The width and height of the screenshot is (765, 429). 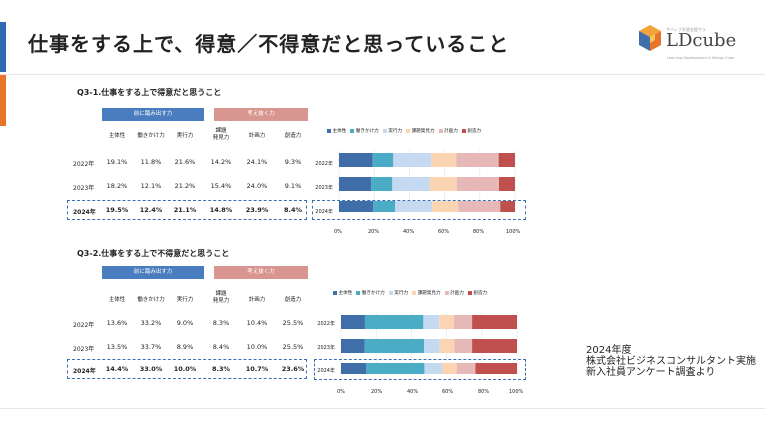 What do you see at coordinates (406, 131) in the screenshot?
I see `chart-legend: 主体性 働きかけ力 実行力 課題発見力 計画力 創造力` at bounding box center [406, 131].